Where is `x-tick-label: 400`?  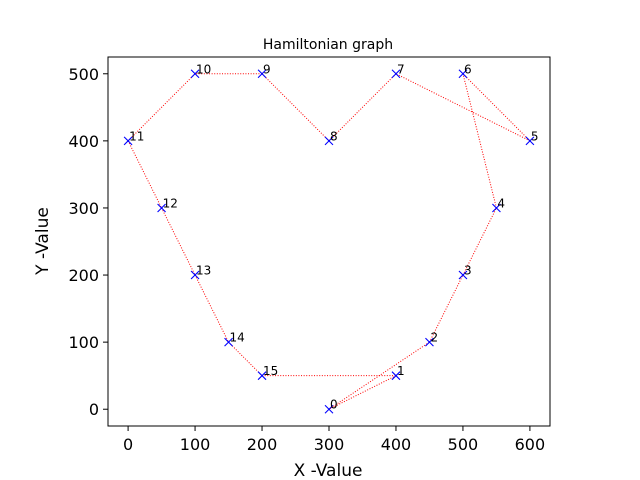
x-tick-label: 400 is located at coordinates (396, 444).